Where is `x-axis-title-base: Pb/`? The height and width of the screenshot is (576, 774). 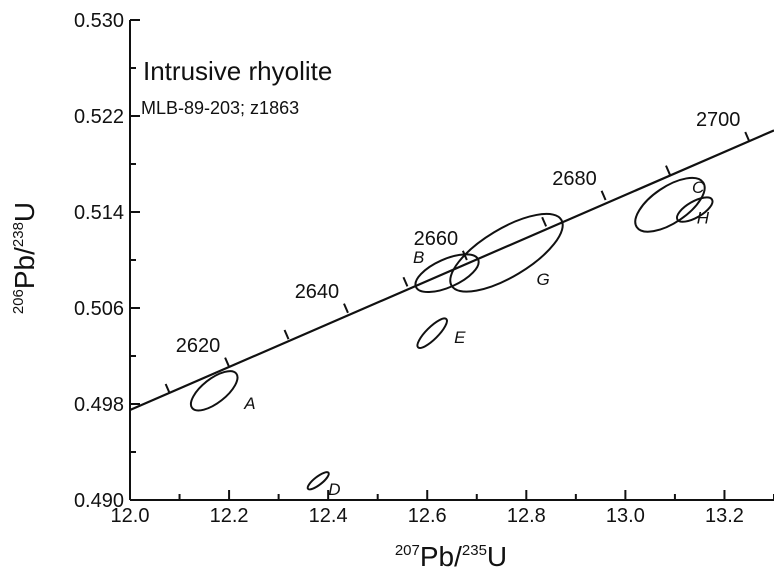
x-axis-title-base: Pb/ is located at coordinates (441, 556).